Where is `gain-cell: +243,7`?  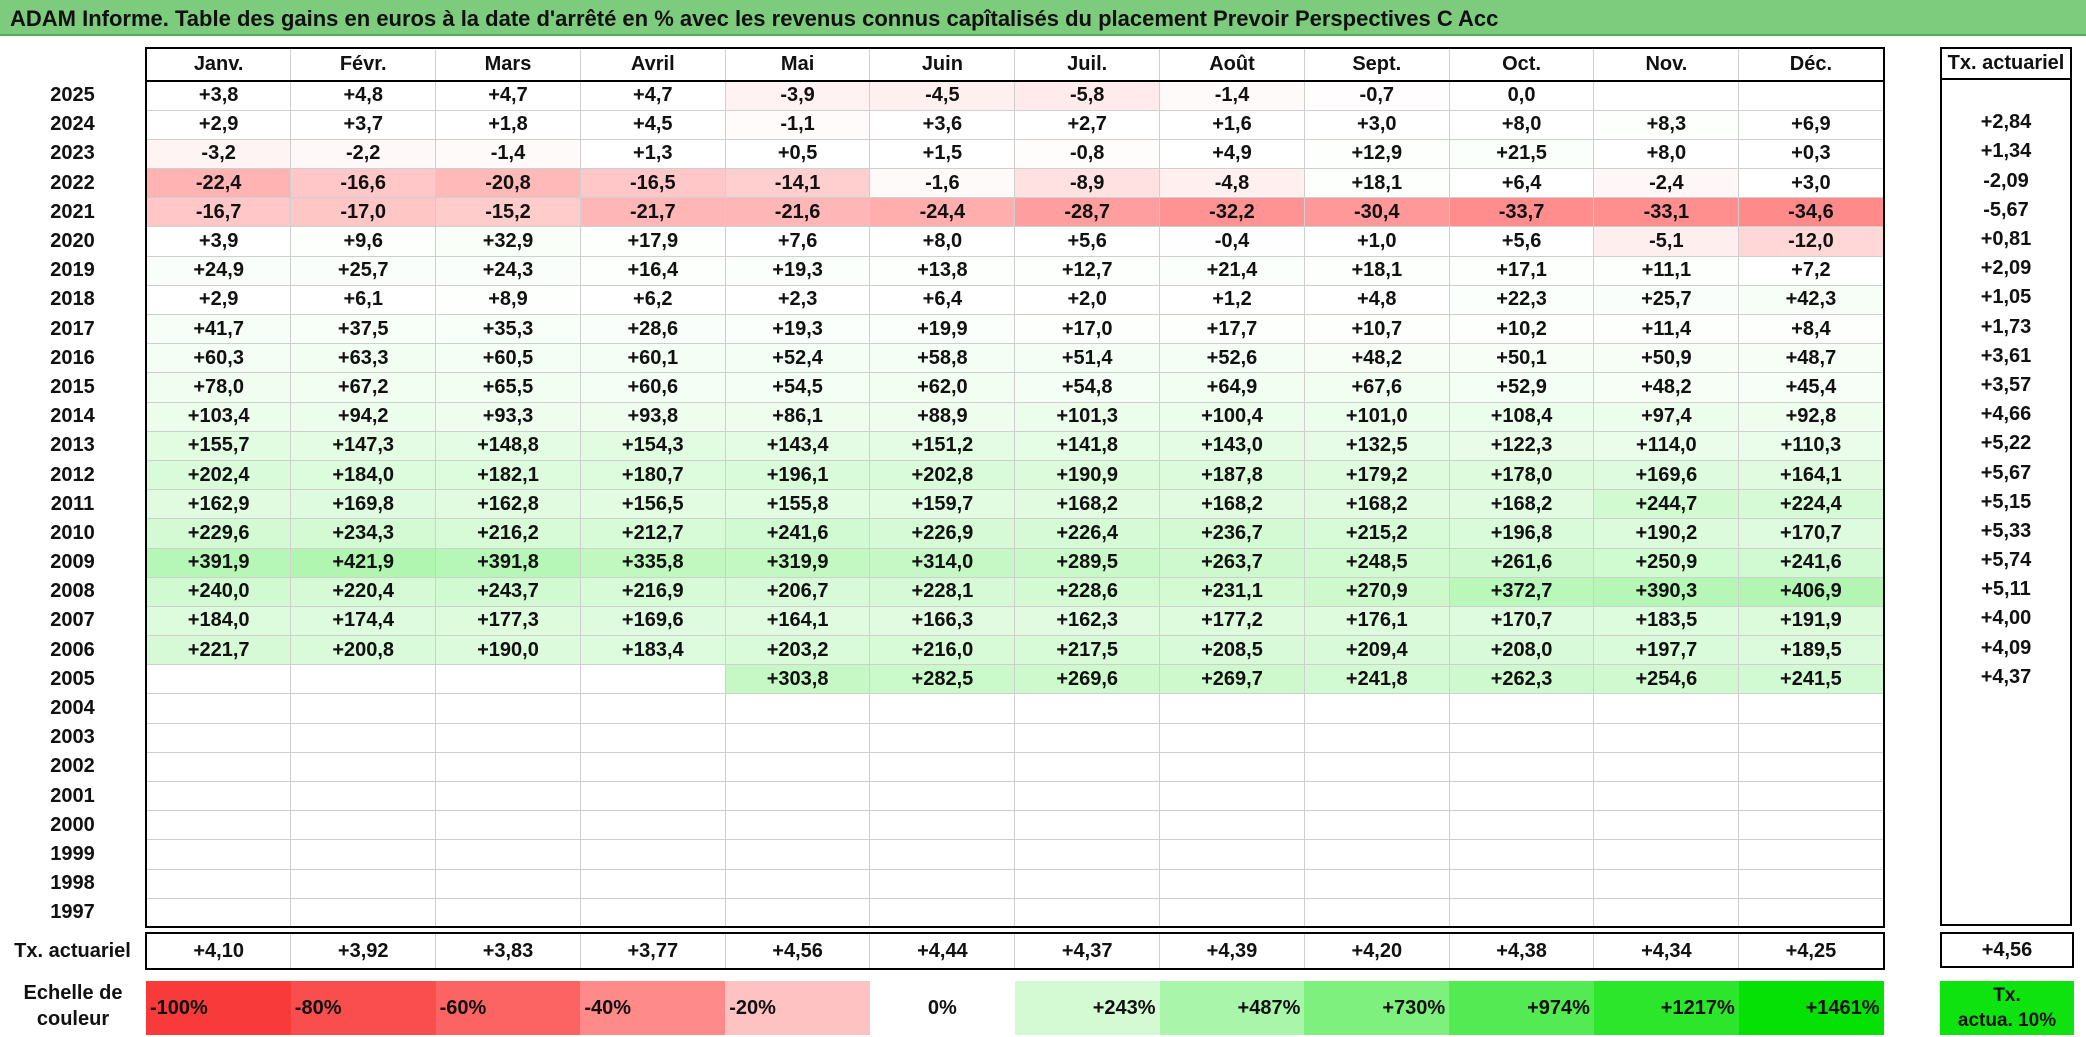
gain-cell: +243,7 is located at coordinates (508, 591).